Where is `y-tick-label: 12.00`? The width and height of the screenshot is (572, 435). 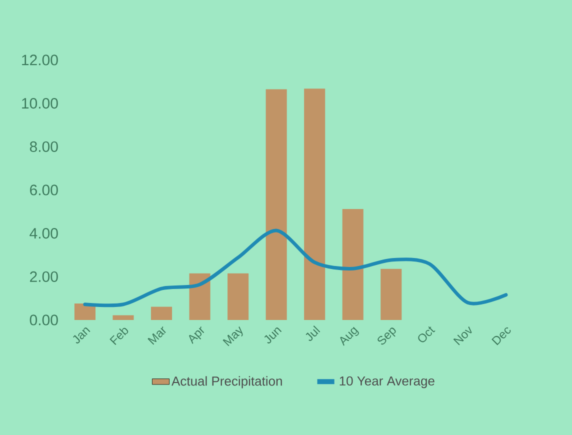
y-tick-label: 12.00 is located at coordinates (40, 60).